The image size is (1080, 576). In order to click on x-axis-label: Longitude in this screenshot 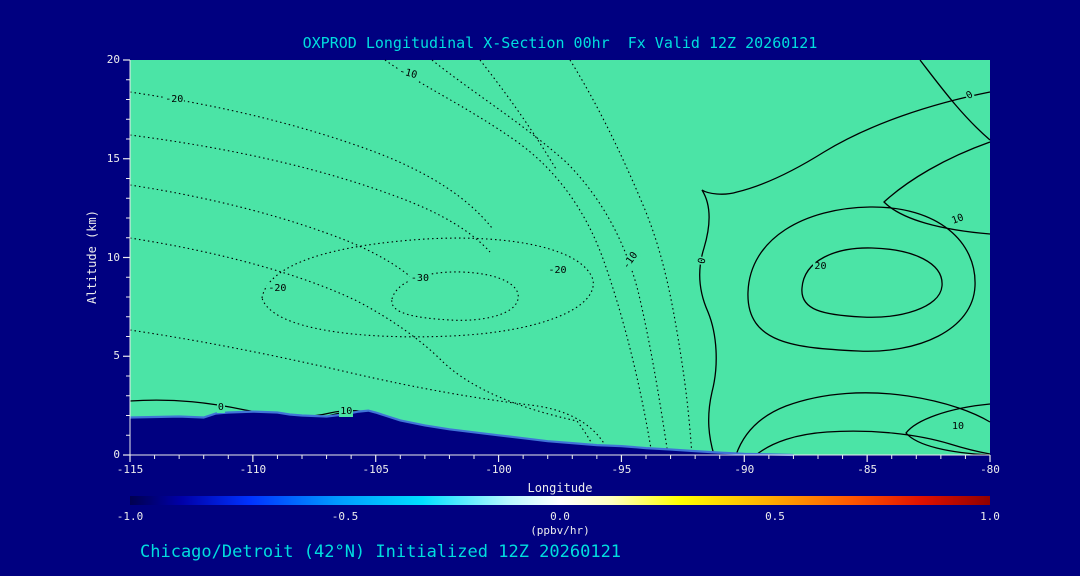, I will do `click(560, 488)`.